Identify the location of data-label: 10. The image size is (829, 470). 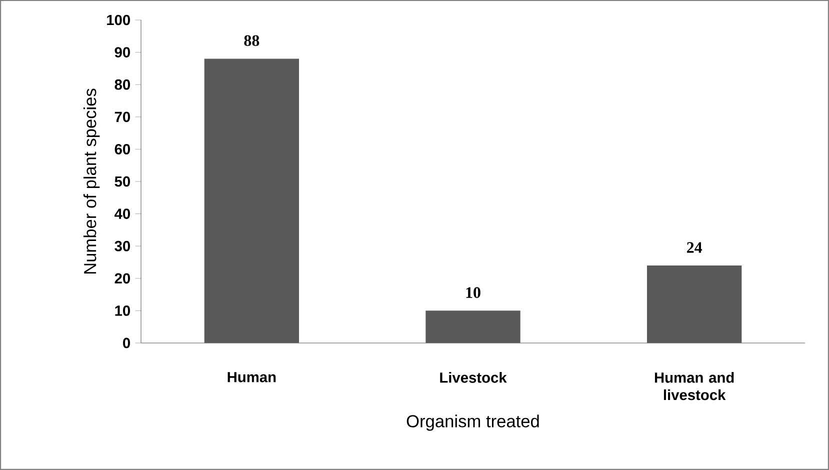
(473, 292).